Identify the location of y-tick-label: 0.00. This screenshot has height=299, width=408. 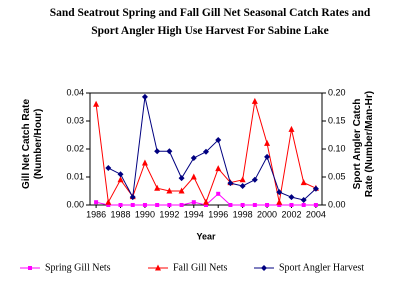
(75, 204).